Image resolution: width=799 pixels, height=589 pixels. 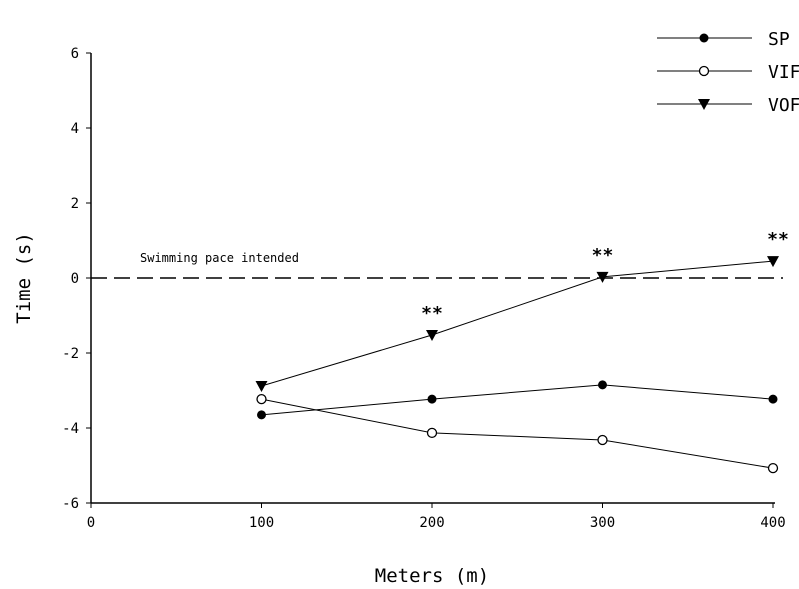 I want to click on y-tick-label: 4, so click(x=75, y=129).